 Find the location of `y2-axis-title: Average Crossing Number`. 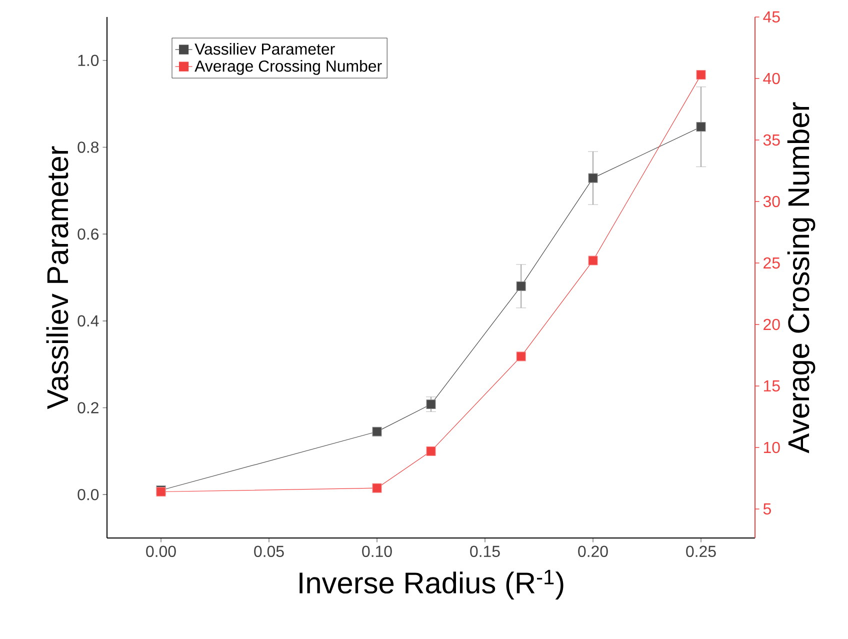

y2-axis-title: Average Crossing Number is located at coordinates (801, 278).